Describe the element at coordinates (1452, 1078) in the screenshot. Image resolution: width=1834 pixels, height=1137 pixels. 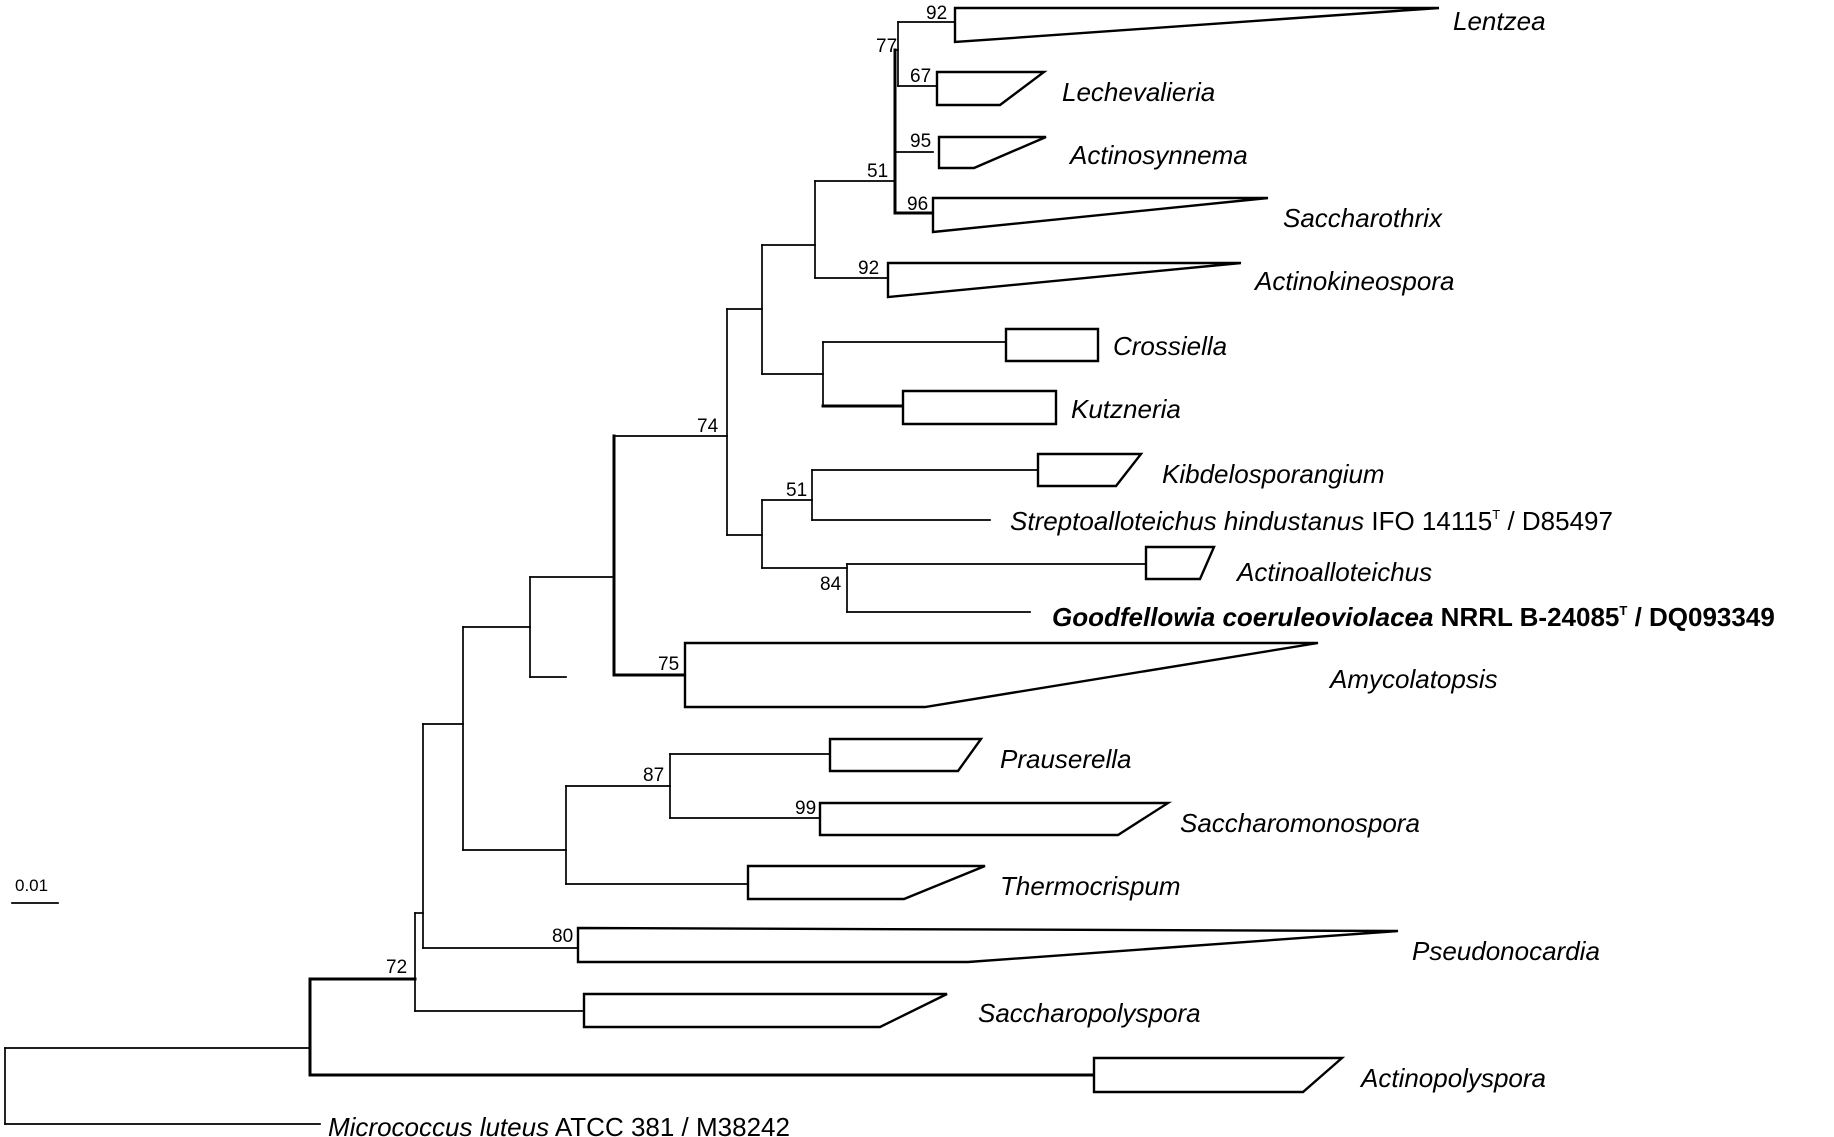
I see `taxon-actinopolyspora: Actinopolyspora` at that location.